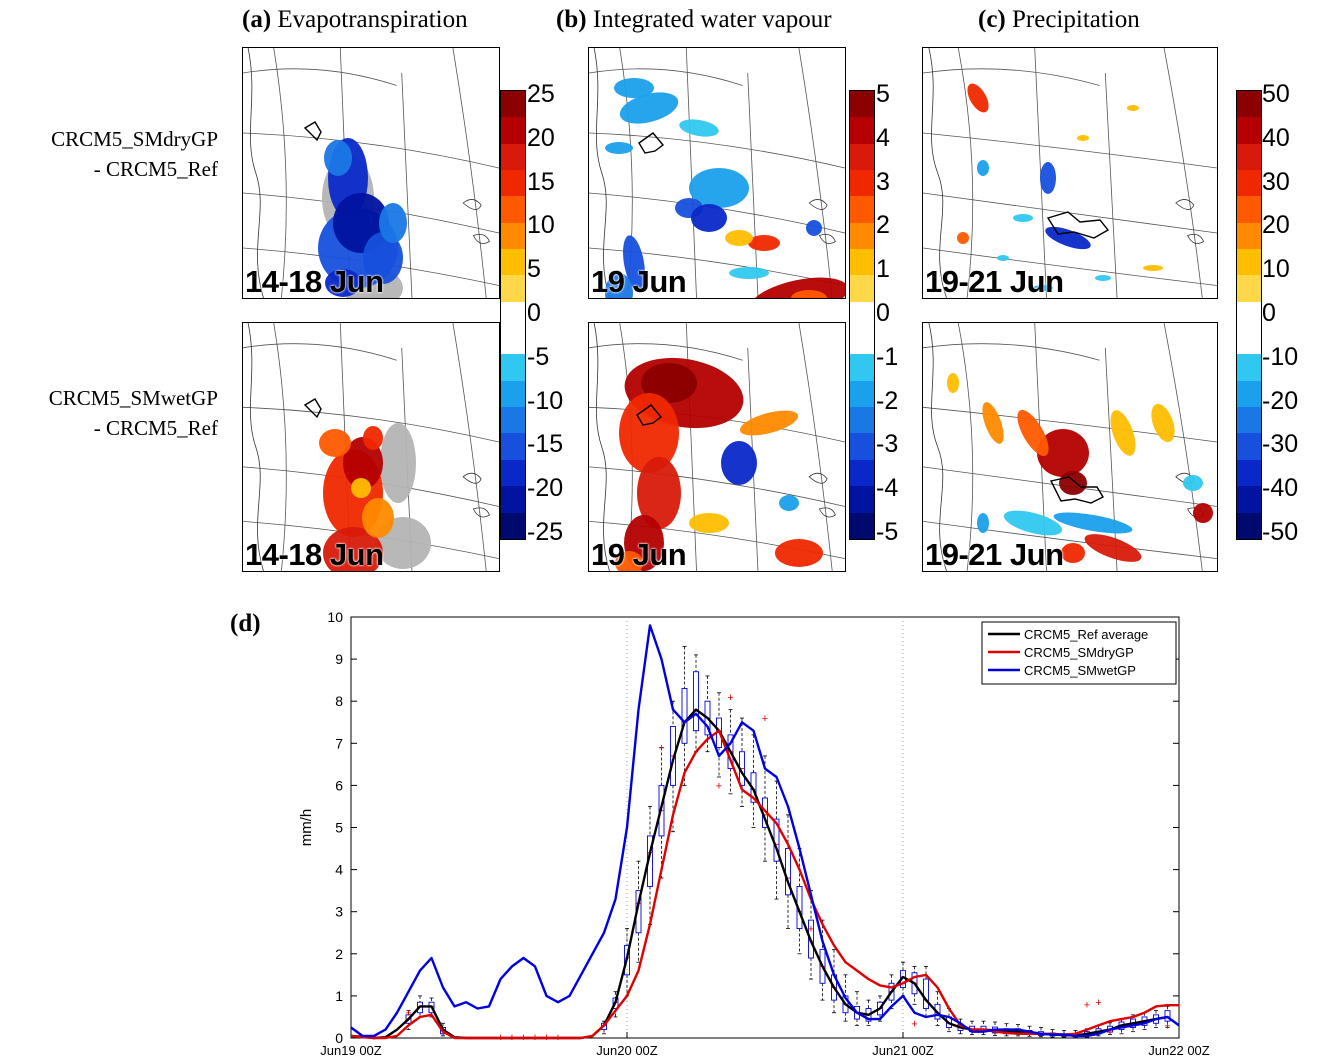 This screenshot has width=1318, height=1062. Describe the element at coordinates (541, 181) in the screenshot. I see `colorbar-tick-label: 15` at that location.